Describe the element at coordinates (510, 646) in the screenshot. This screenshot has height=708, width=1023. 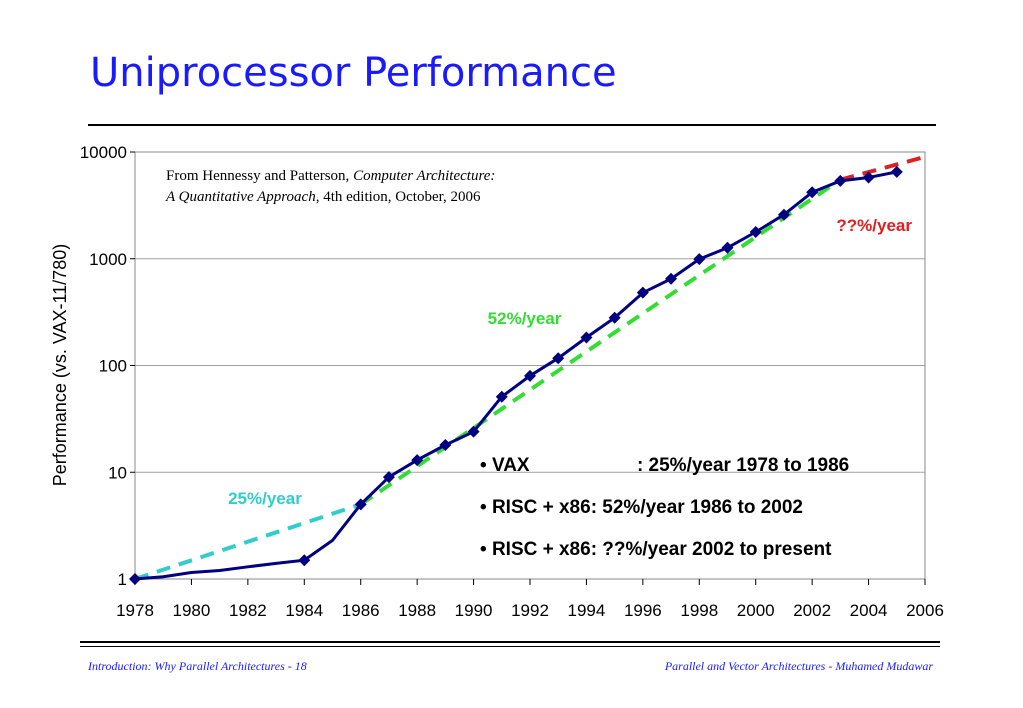
I see `footer-divider-thin` at that location.